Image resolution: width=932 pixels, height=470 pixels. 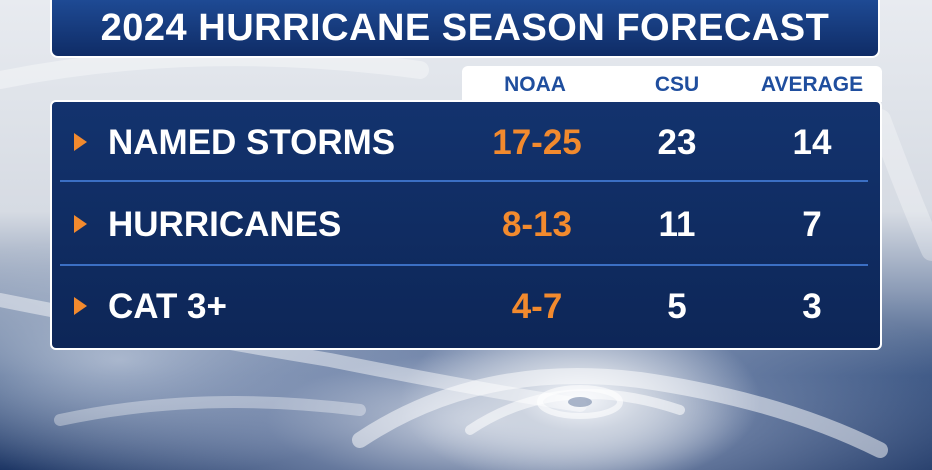 What do you see at coordinates (167, 306) in the screenshot?
I see `row-label: CAT 3+` at bounding box center [167, 306].